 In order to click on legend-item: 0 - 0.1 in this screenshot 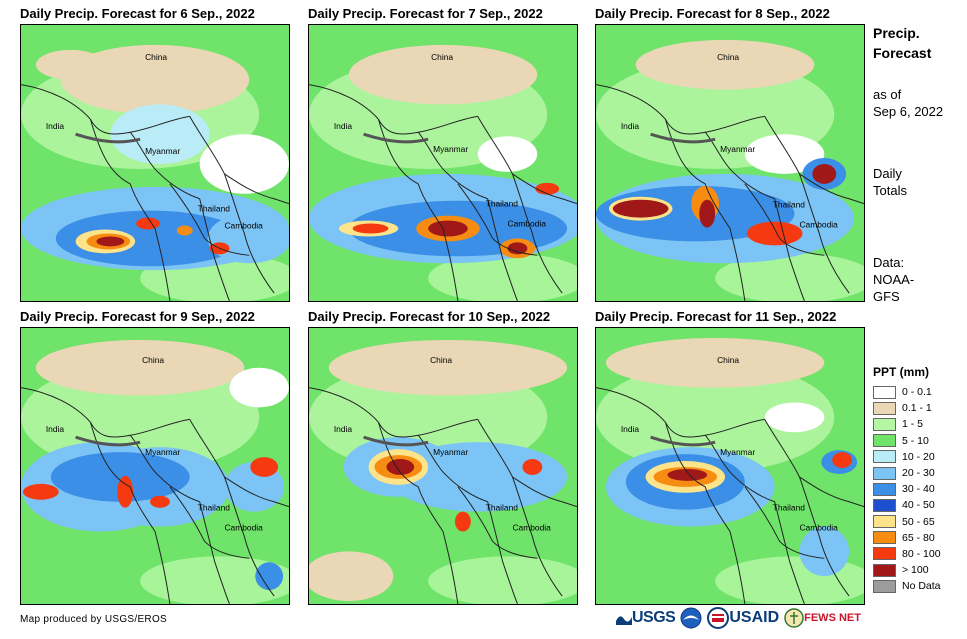, I will do `click(907, 392)`.